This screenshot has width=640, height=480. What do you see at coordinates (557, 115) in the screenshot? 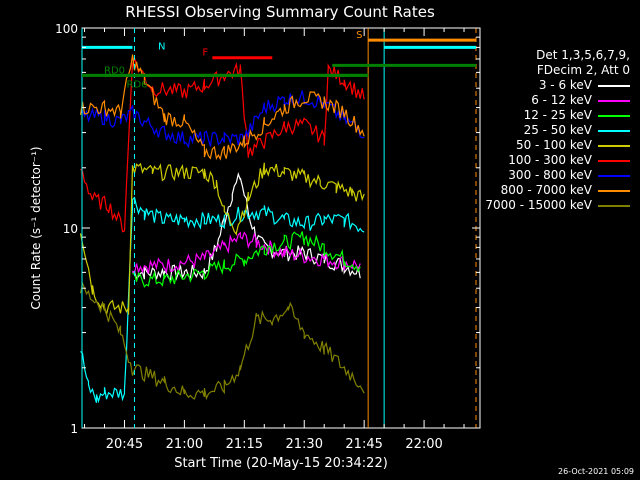
I see `legend-label: 12 - 25 keV` at bounding box center [557, 115].